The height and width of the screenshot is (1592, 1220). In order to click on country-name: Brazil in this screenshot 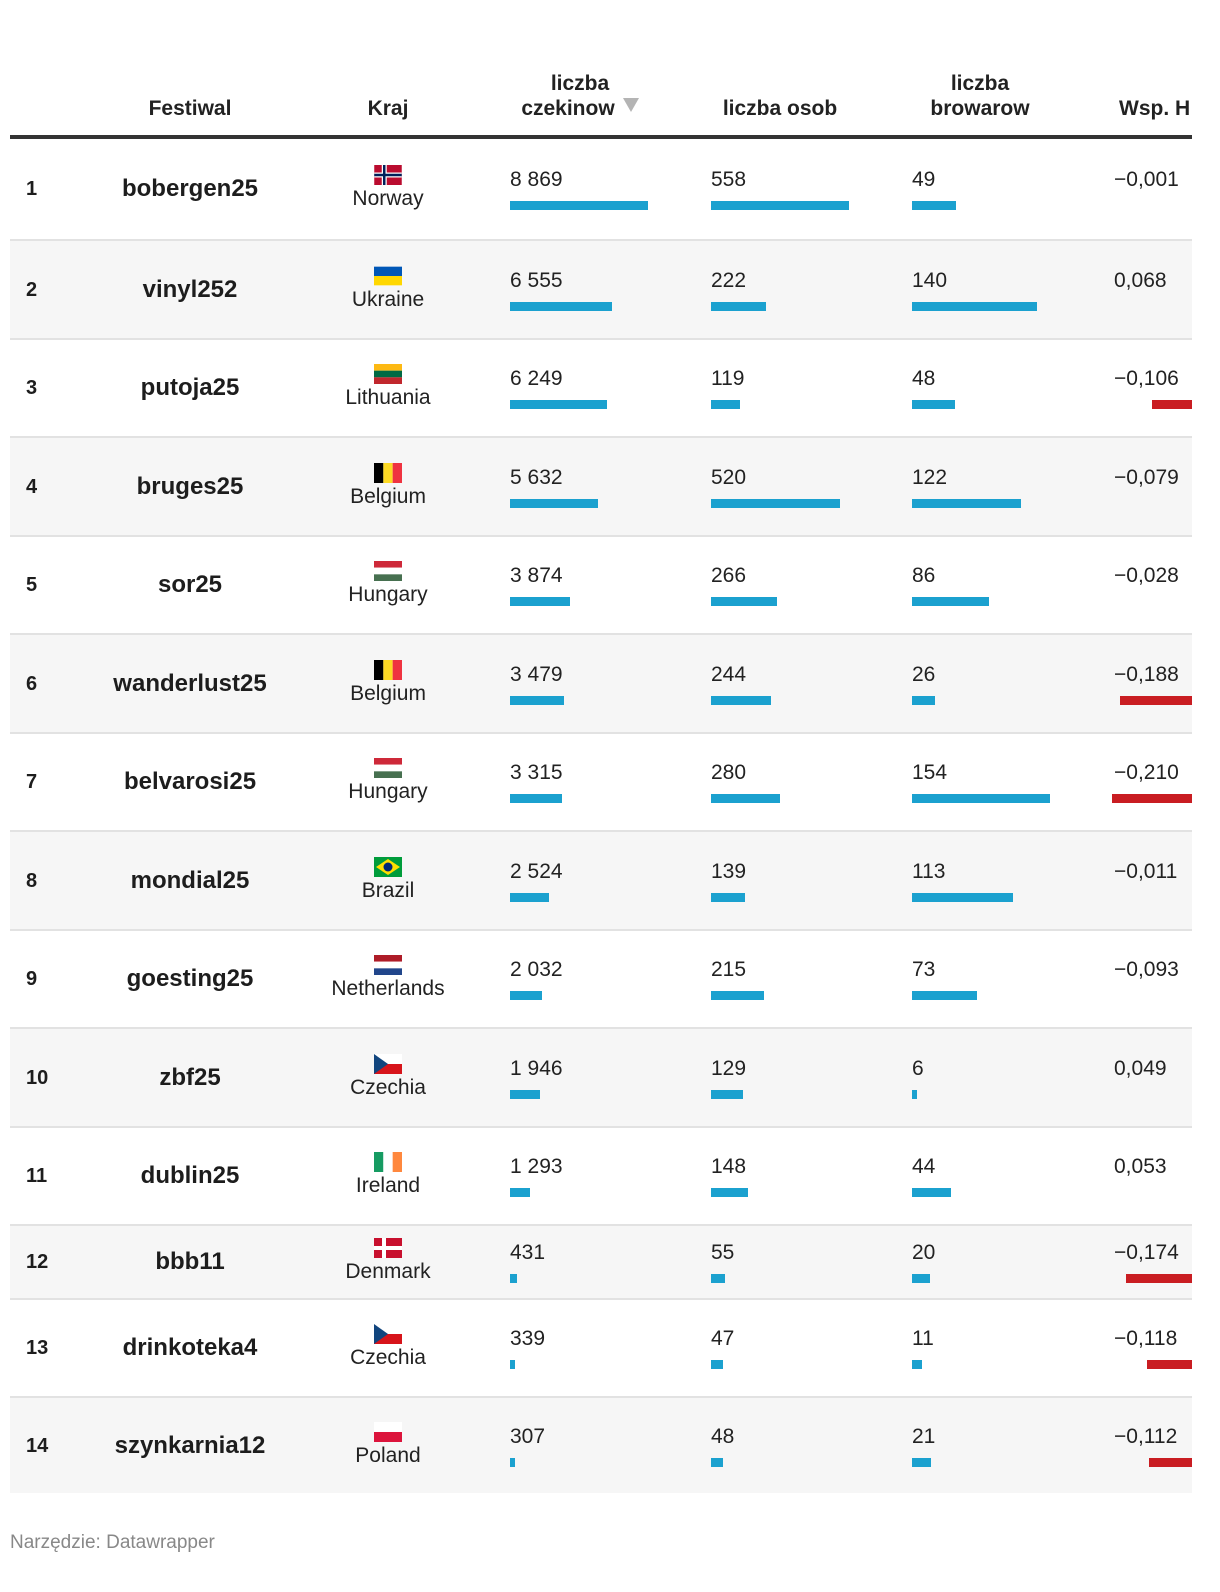, I will do `click(388, 890)`.